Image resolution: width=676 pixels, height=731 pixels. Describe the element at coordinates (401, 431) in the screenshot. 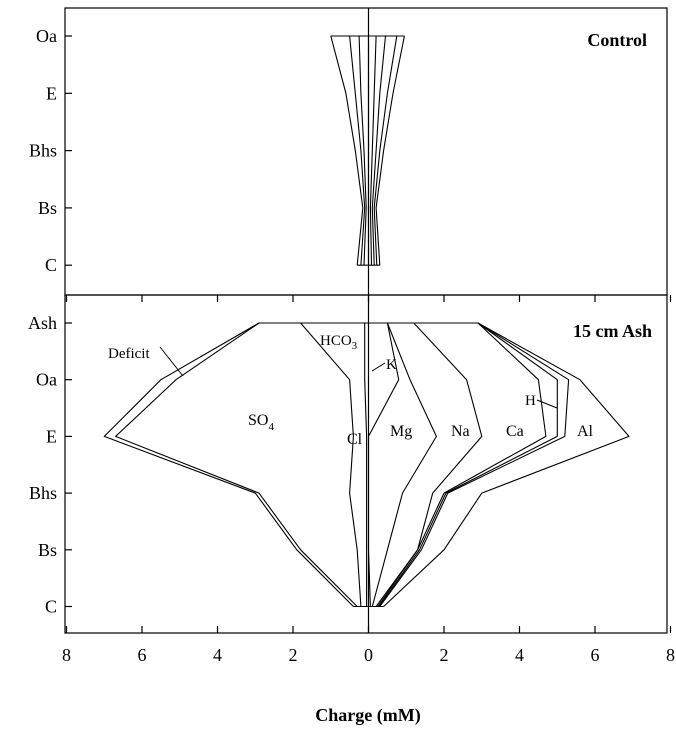

I see `label-mg: Mg` at that location.